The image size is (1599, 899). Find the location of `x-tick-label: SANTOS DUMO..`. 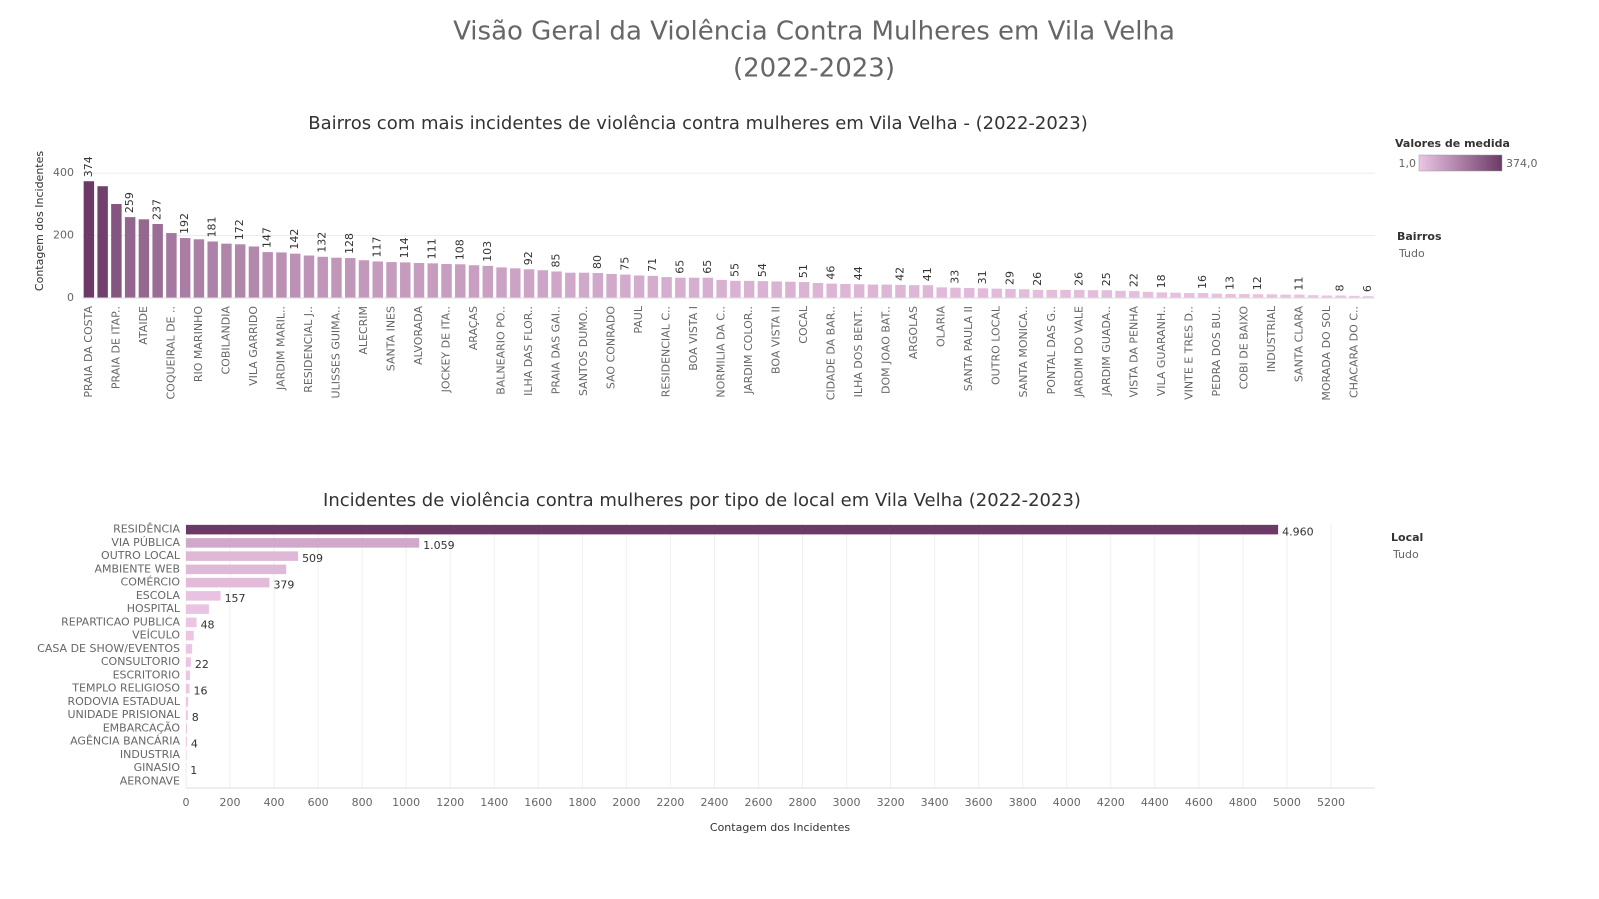

x-tick-label: SANTOS DUMO.. is located at coordinates (583, 351).